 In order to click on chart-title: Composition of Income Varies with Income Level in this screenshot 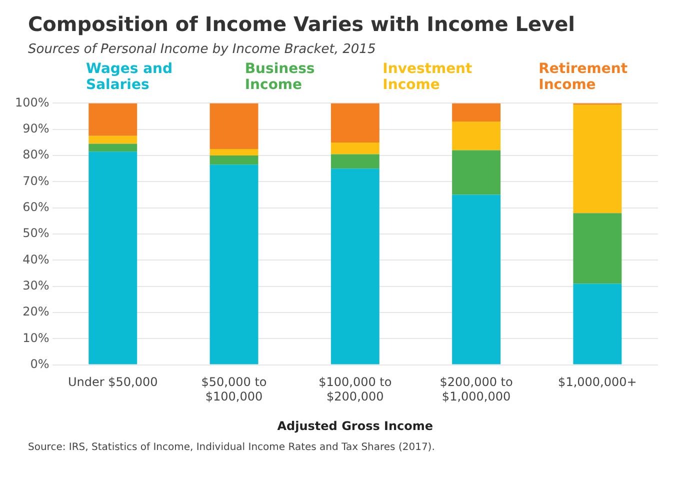, I will do `click(301, 23)`.